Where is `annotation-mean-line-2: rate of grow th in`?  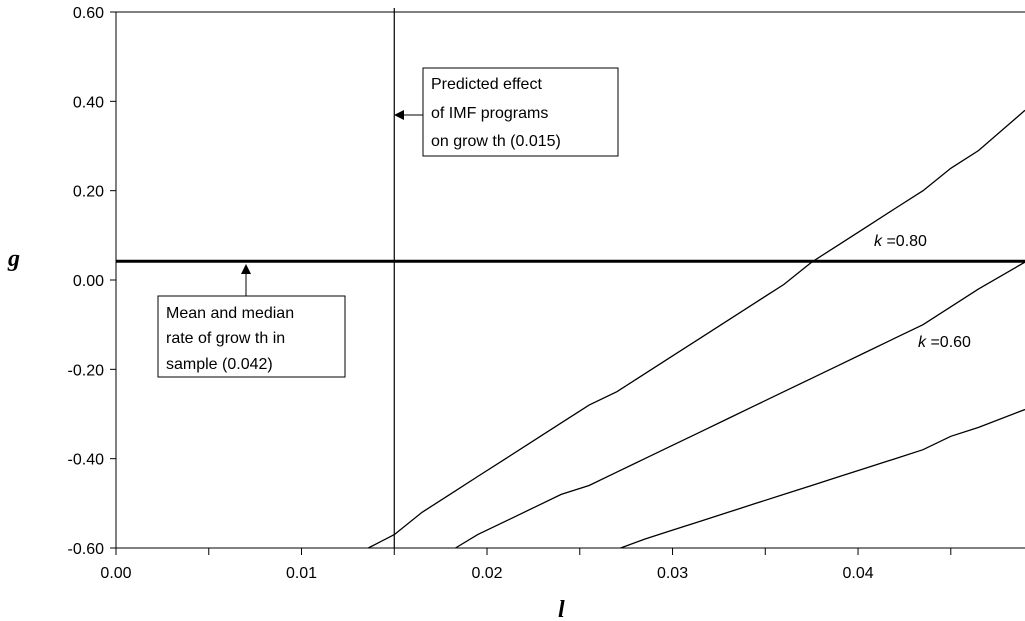
annotation-mean-line-2: rate of grow th in is located at coordinates (225, 338).